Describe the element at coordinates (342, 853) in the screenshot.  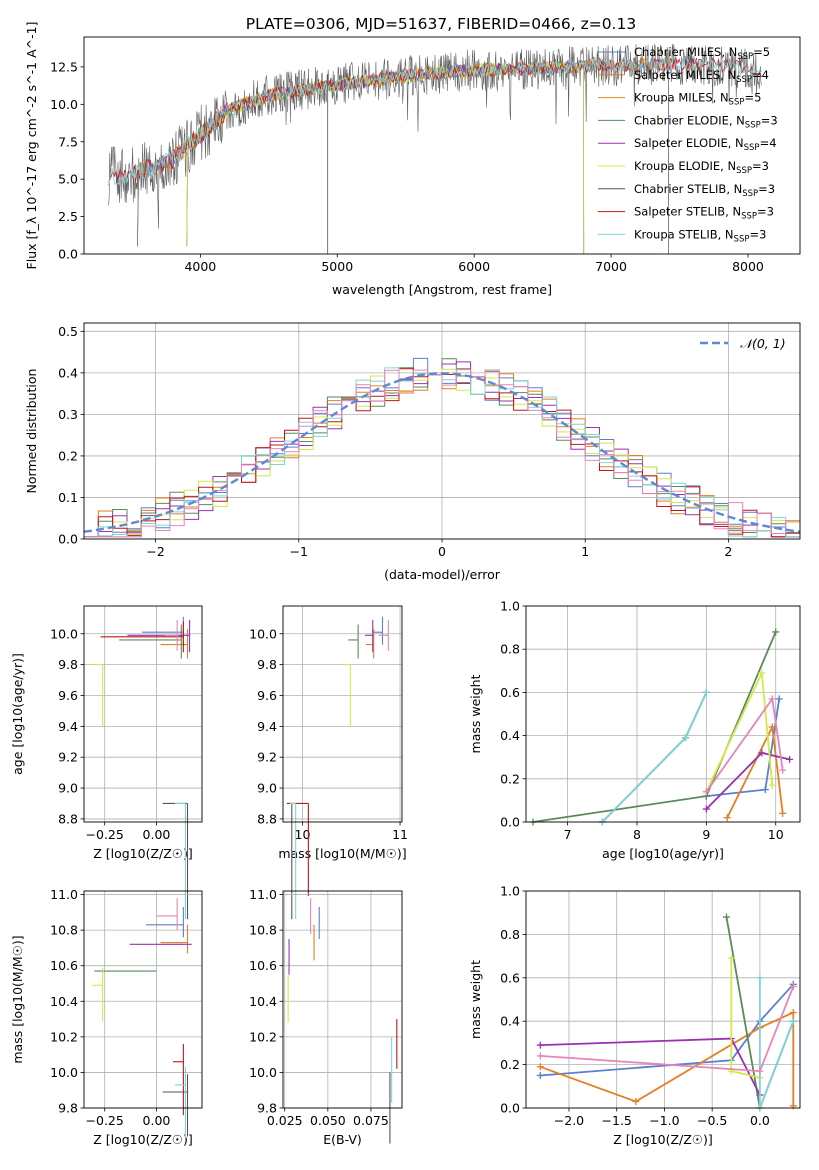
I see `x-axis-label: mass [log10(M/M☉)]` at that location.